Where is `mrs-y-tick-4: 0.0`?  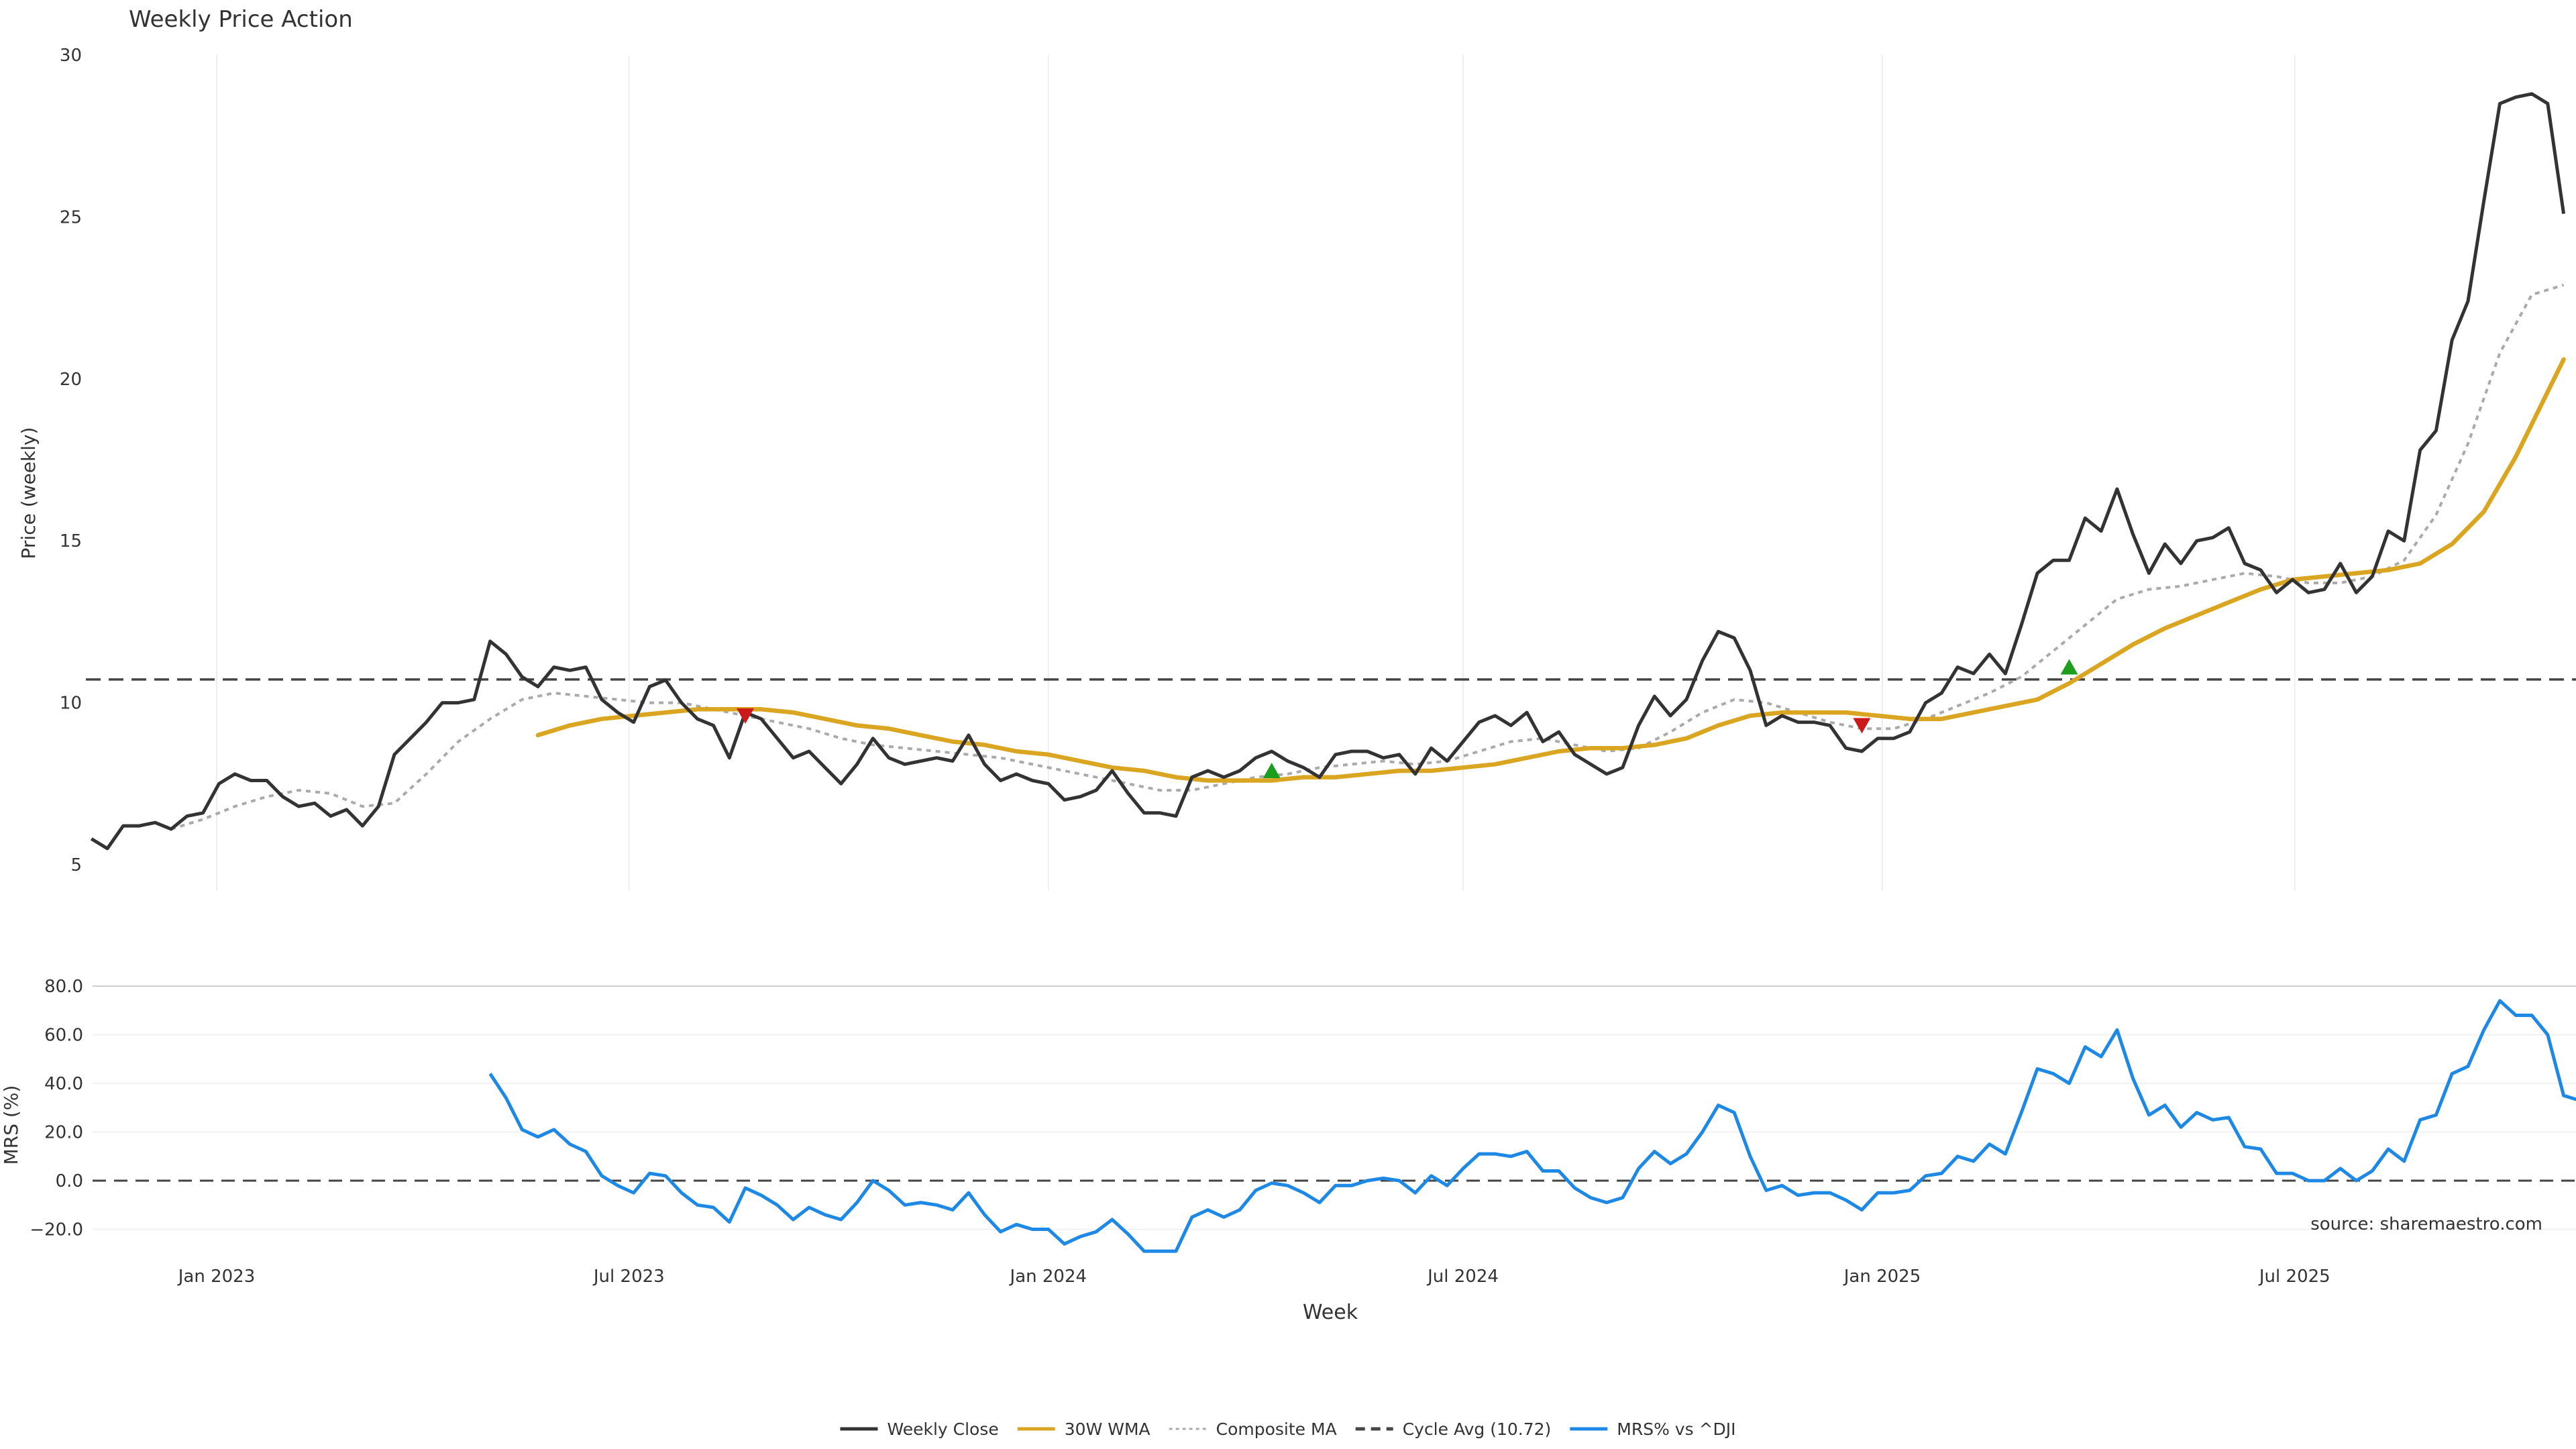 mrs-y-tick-4: 0.0 is located at coordinates (69, 1181).